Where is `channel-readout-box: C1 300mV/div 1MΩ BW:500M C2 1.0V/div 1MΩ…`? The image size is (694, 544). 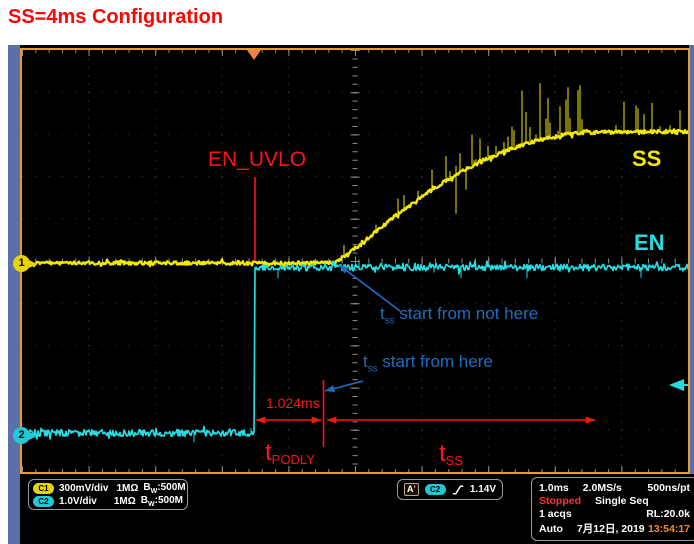
channel-readout-box: C1 300mV/div 1MΩ BW:500M C2 1.0V/div 1MΩ… is located at coordinates (108, 494).